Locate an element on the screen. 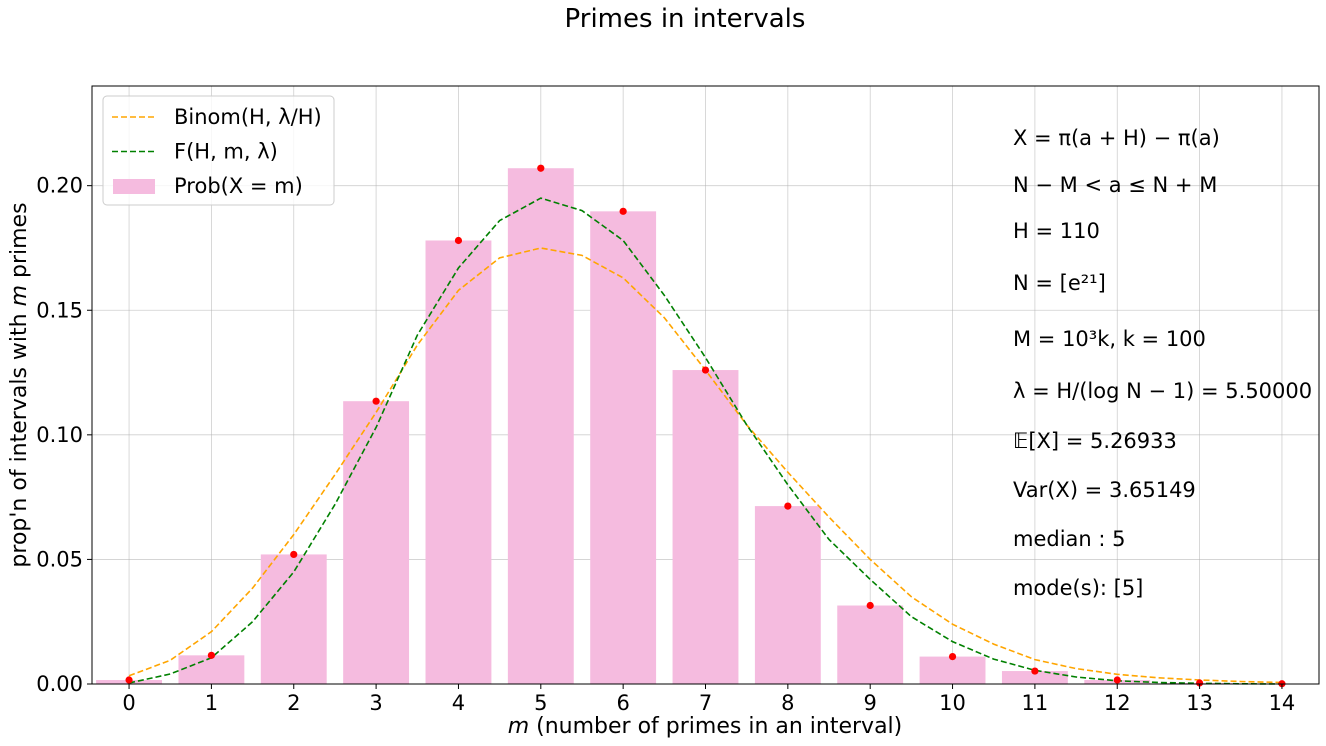 This screenshot has width=1326, height=746. annotation-text: X = π(a + H) − π(a) is located at coordinates (1116, 138).